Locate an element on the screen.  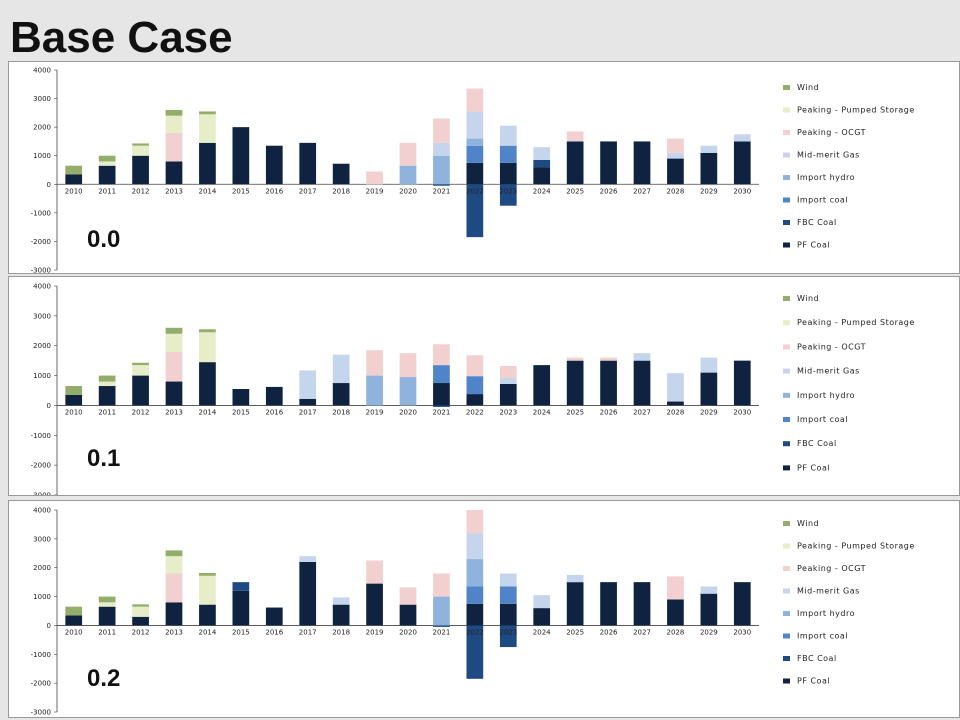
x-tick-label: 2016 is located at coordinates (274, 412).